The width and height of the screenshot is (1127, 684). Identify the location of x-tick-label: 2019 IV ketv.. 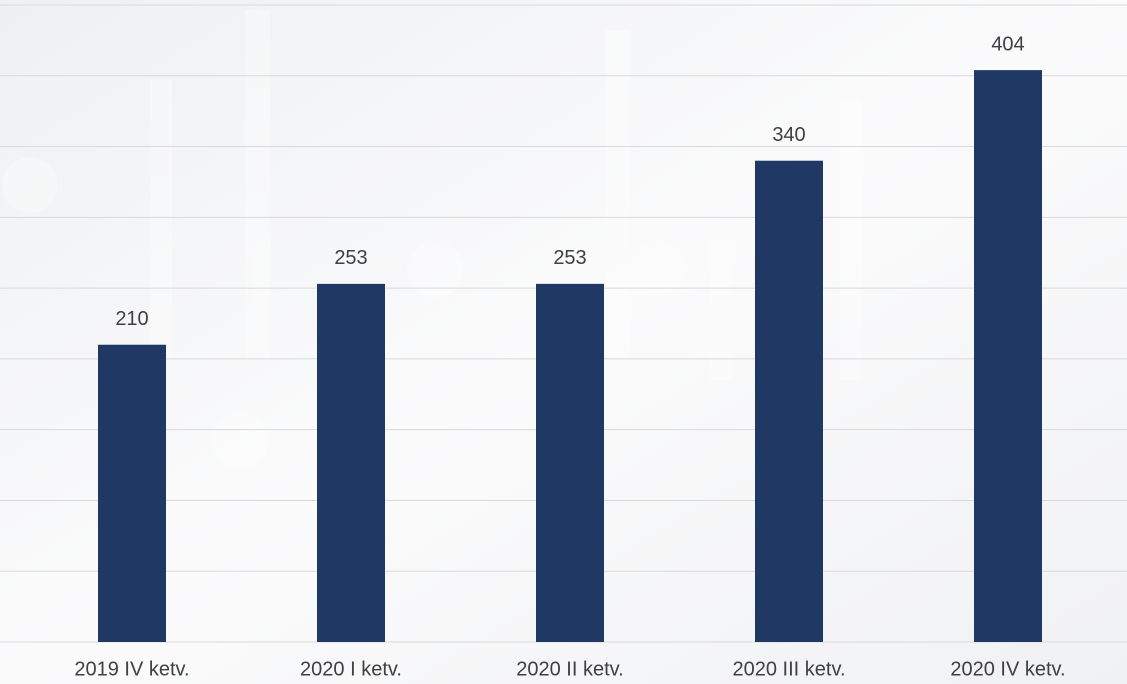
(131, 669).